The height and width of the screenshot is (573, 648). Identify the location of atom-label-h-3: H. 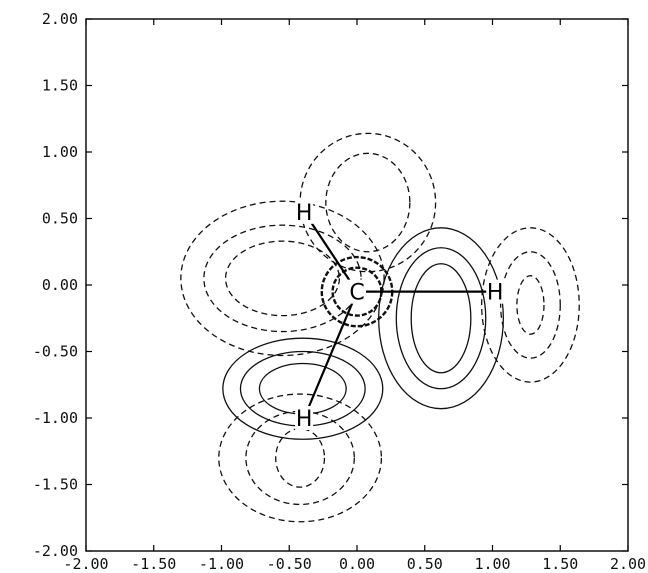
(304, 213).